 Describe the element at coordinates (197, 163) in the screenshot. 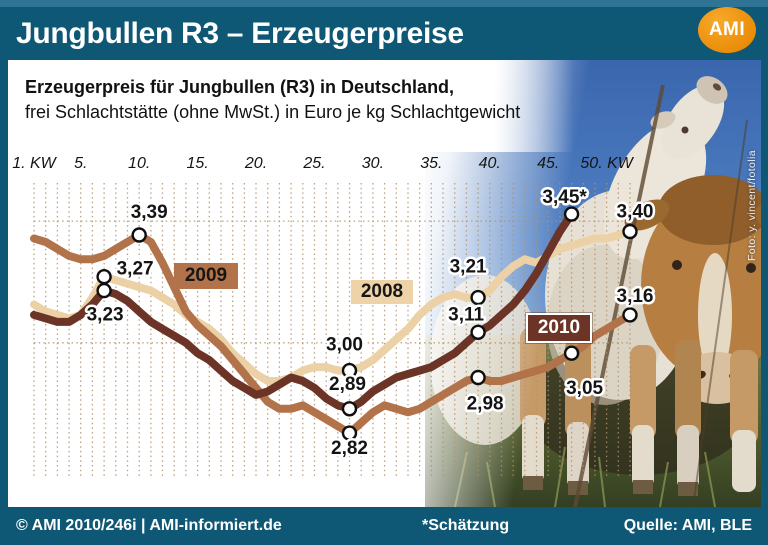

I see `x-tick-15: 15.` at that location.